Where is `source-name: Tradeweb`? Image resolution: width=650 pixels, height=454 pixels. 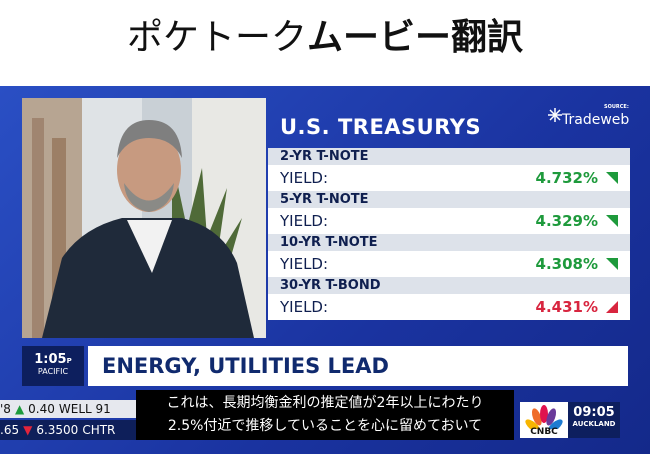 source-name: Tradeweb is located at coordinates (596, 120).